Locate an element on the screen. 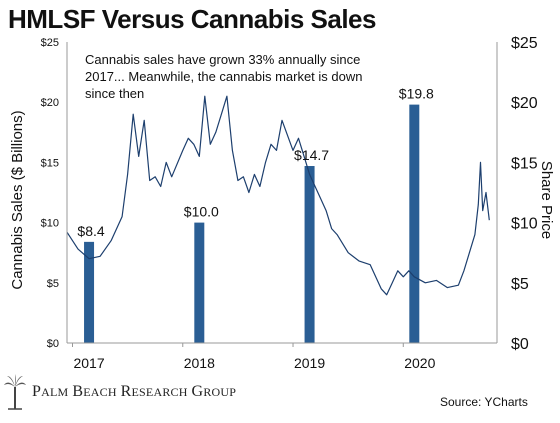 This screenshot has height=423, width=560. y-tick-label-right: $0 is located at coordinates (520, 344).